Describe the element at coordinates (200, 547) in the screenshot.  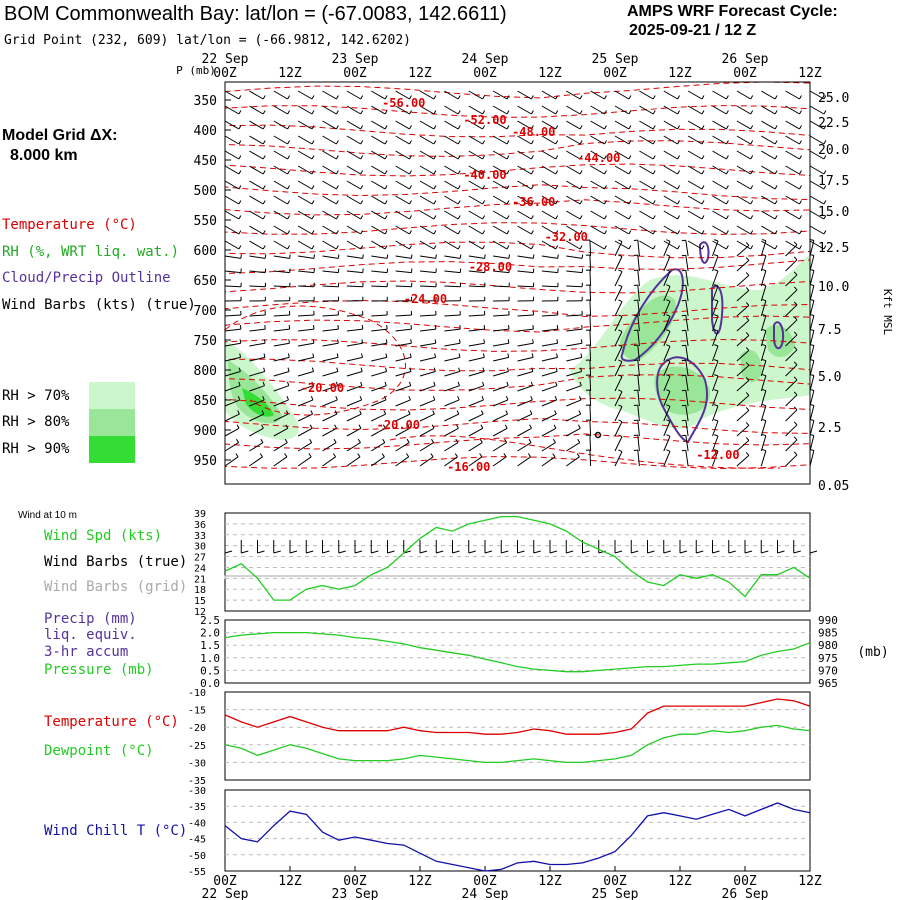
I see `wind-tick-label: 30` at that location.